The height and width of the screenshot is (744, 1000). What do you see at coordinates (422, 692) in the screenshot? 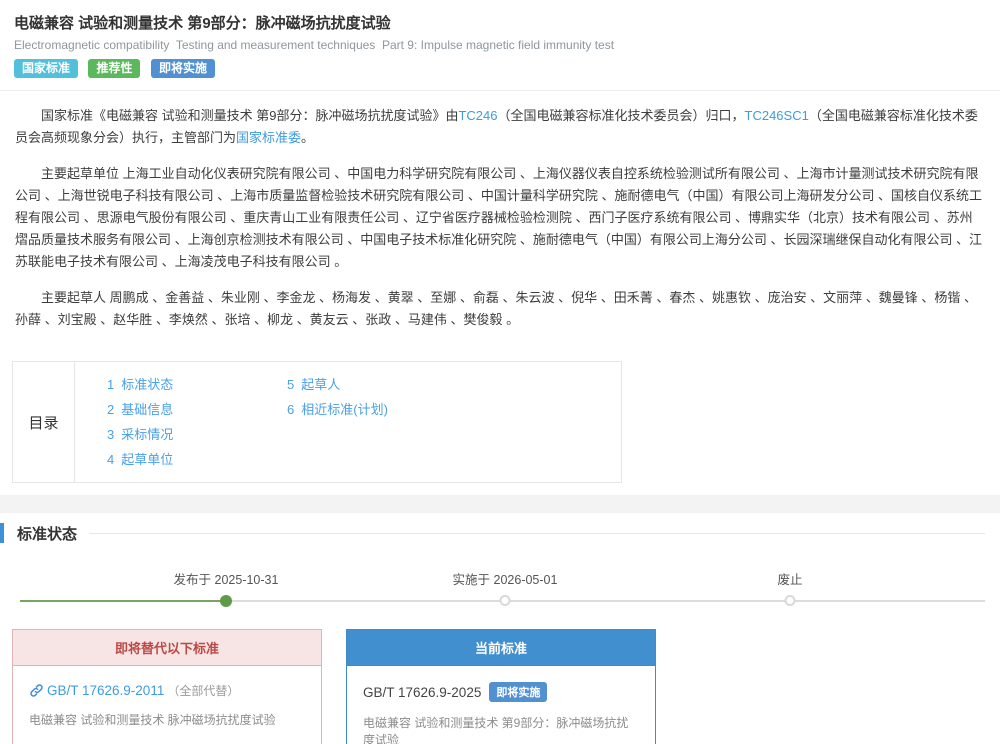
I see `current-standard-code: GB/T 17626.9-2025` at bounding box center [422, 692].